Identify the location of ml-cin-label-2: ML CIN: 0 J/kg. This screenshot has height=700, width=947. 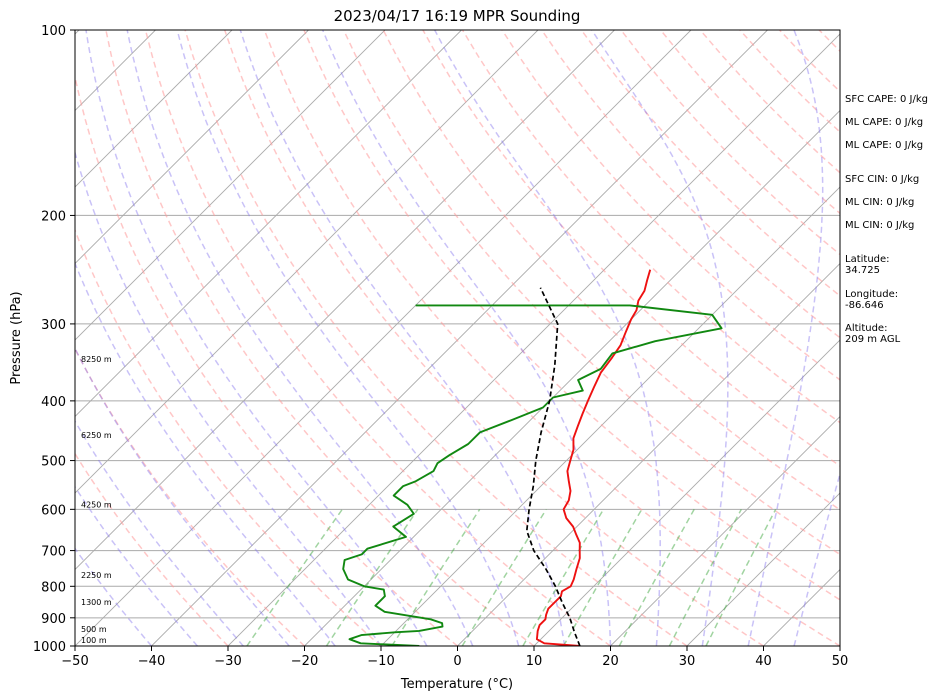
(880, 225).